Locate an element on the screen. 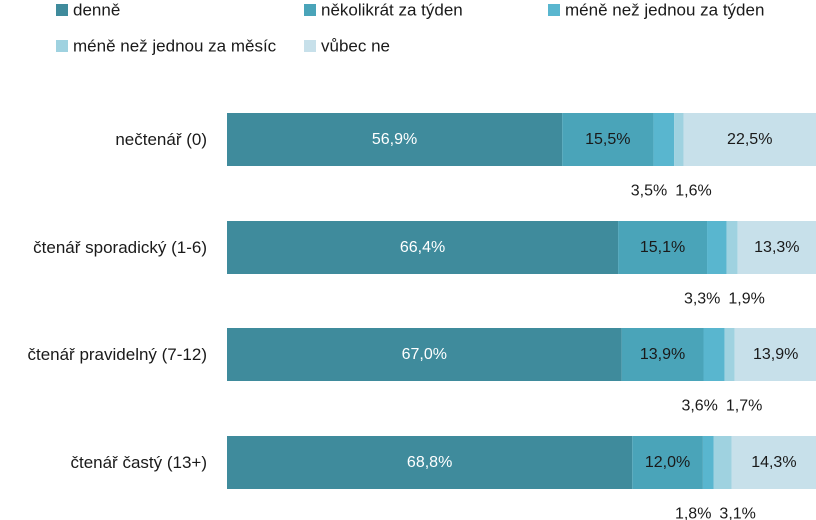 This screenshot has height=520, width=816. data-label-4-3: 1,8% is located at coordinates (693, 513).